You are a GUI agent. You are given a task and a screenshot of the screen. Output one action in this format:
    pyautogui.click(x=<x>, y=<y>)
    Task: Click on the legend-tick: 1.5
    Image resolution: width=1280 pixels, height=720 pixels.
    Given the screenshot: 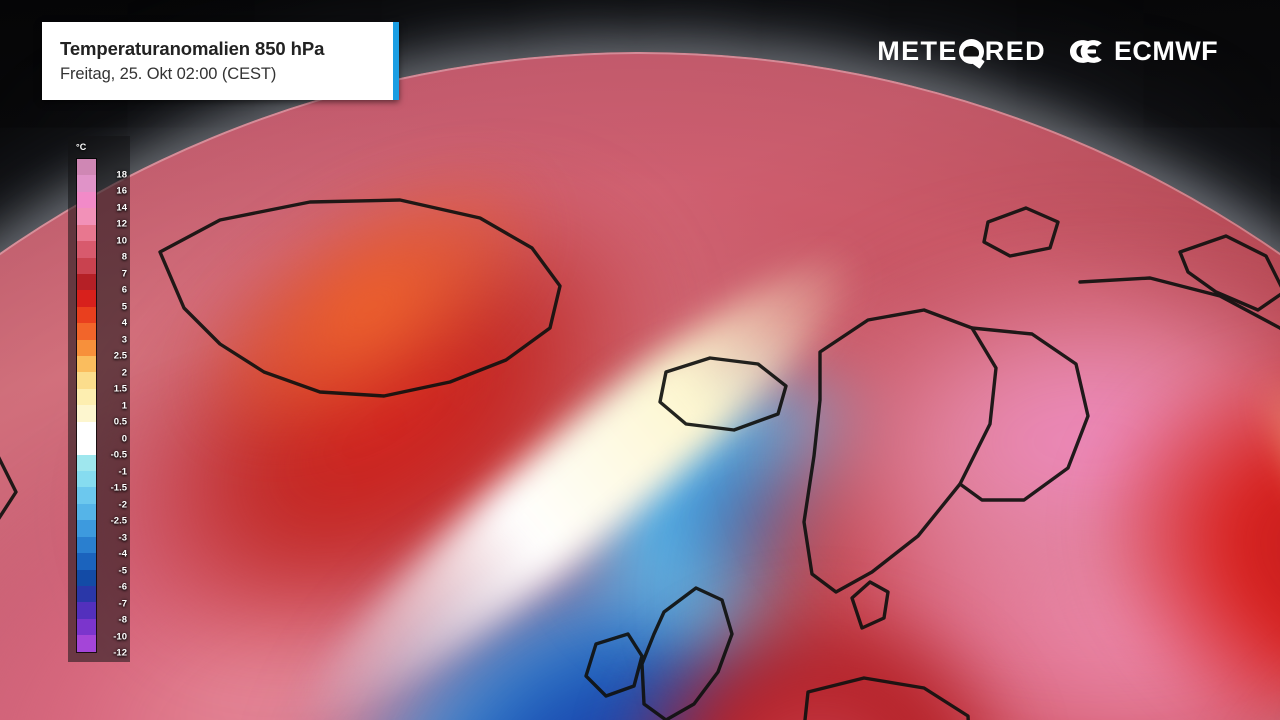 What is the action you would take?
    pyautogui.click(x=120, y=389)
    